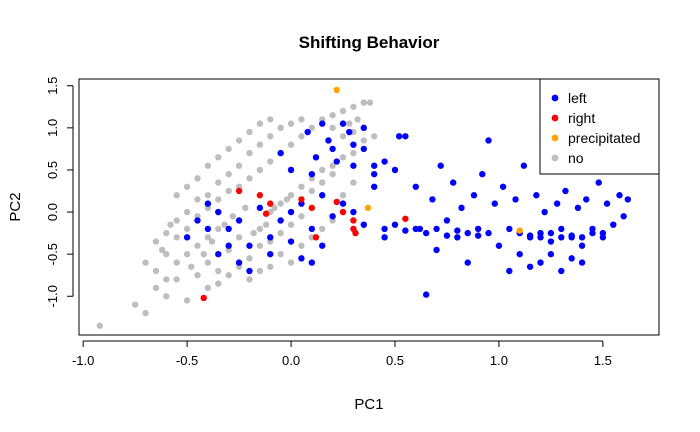 The height and width of the screenshot is (432, 700). Describe the element at coordinates (187, 360) in the screenshot. I see `x-tick-label: -0.5` at that location.